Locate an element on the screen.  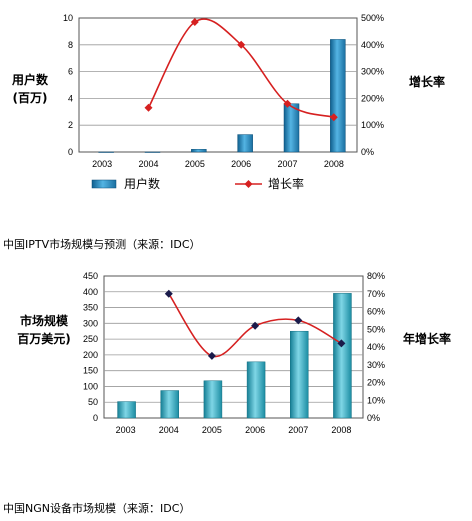
iptv-legend-line-marker is located at coordinates (248, 184).